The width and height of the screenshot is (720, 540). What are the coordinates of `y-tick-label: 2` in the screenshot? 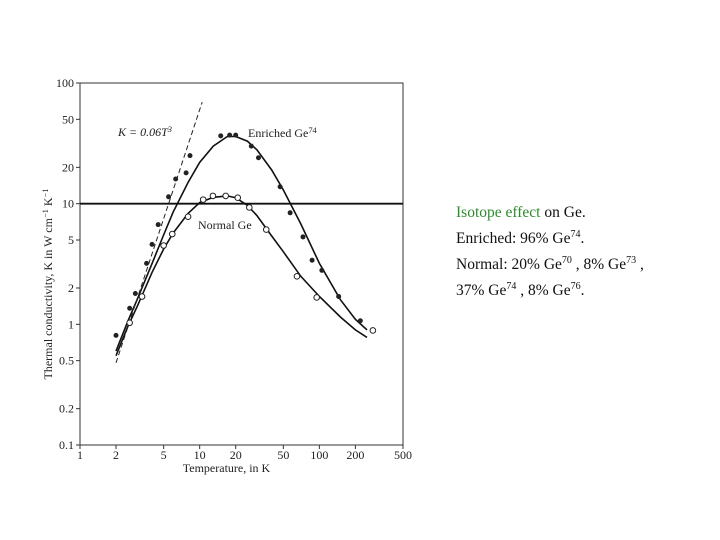 It's located at (71, 288).